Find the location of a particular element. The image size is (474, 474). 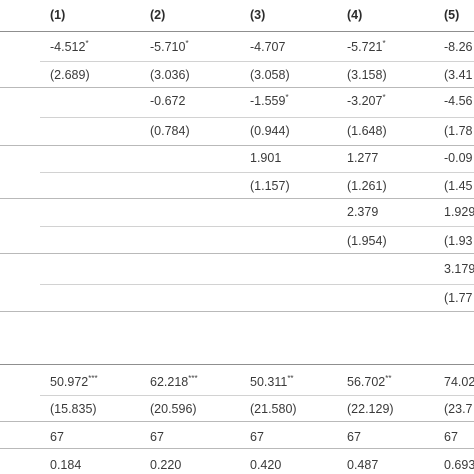

table-cell: -3.207* is located at coordinates (366, 100).